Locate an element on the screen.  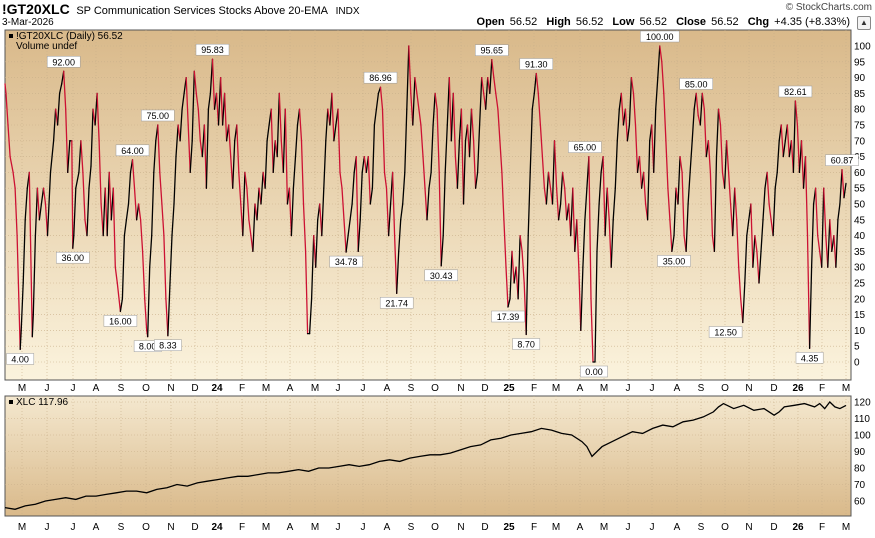
y-tick-label: 50 is located at coordinates (860, 205).